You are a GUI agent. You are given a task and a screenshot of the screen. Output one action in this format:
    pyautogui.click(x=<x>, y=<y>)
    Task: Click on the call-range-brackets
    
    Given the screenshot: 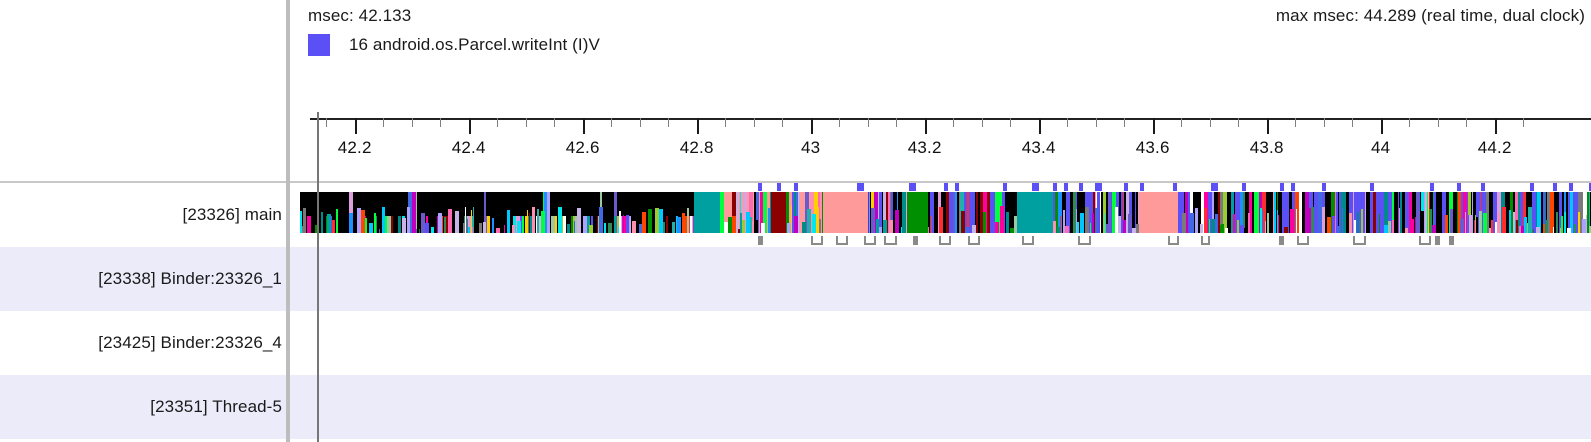 What is the action you would take?
    pyautogui.click(x=945, y=241)
    